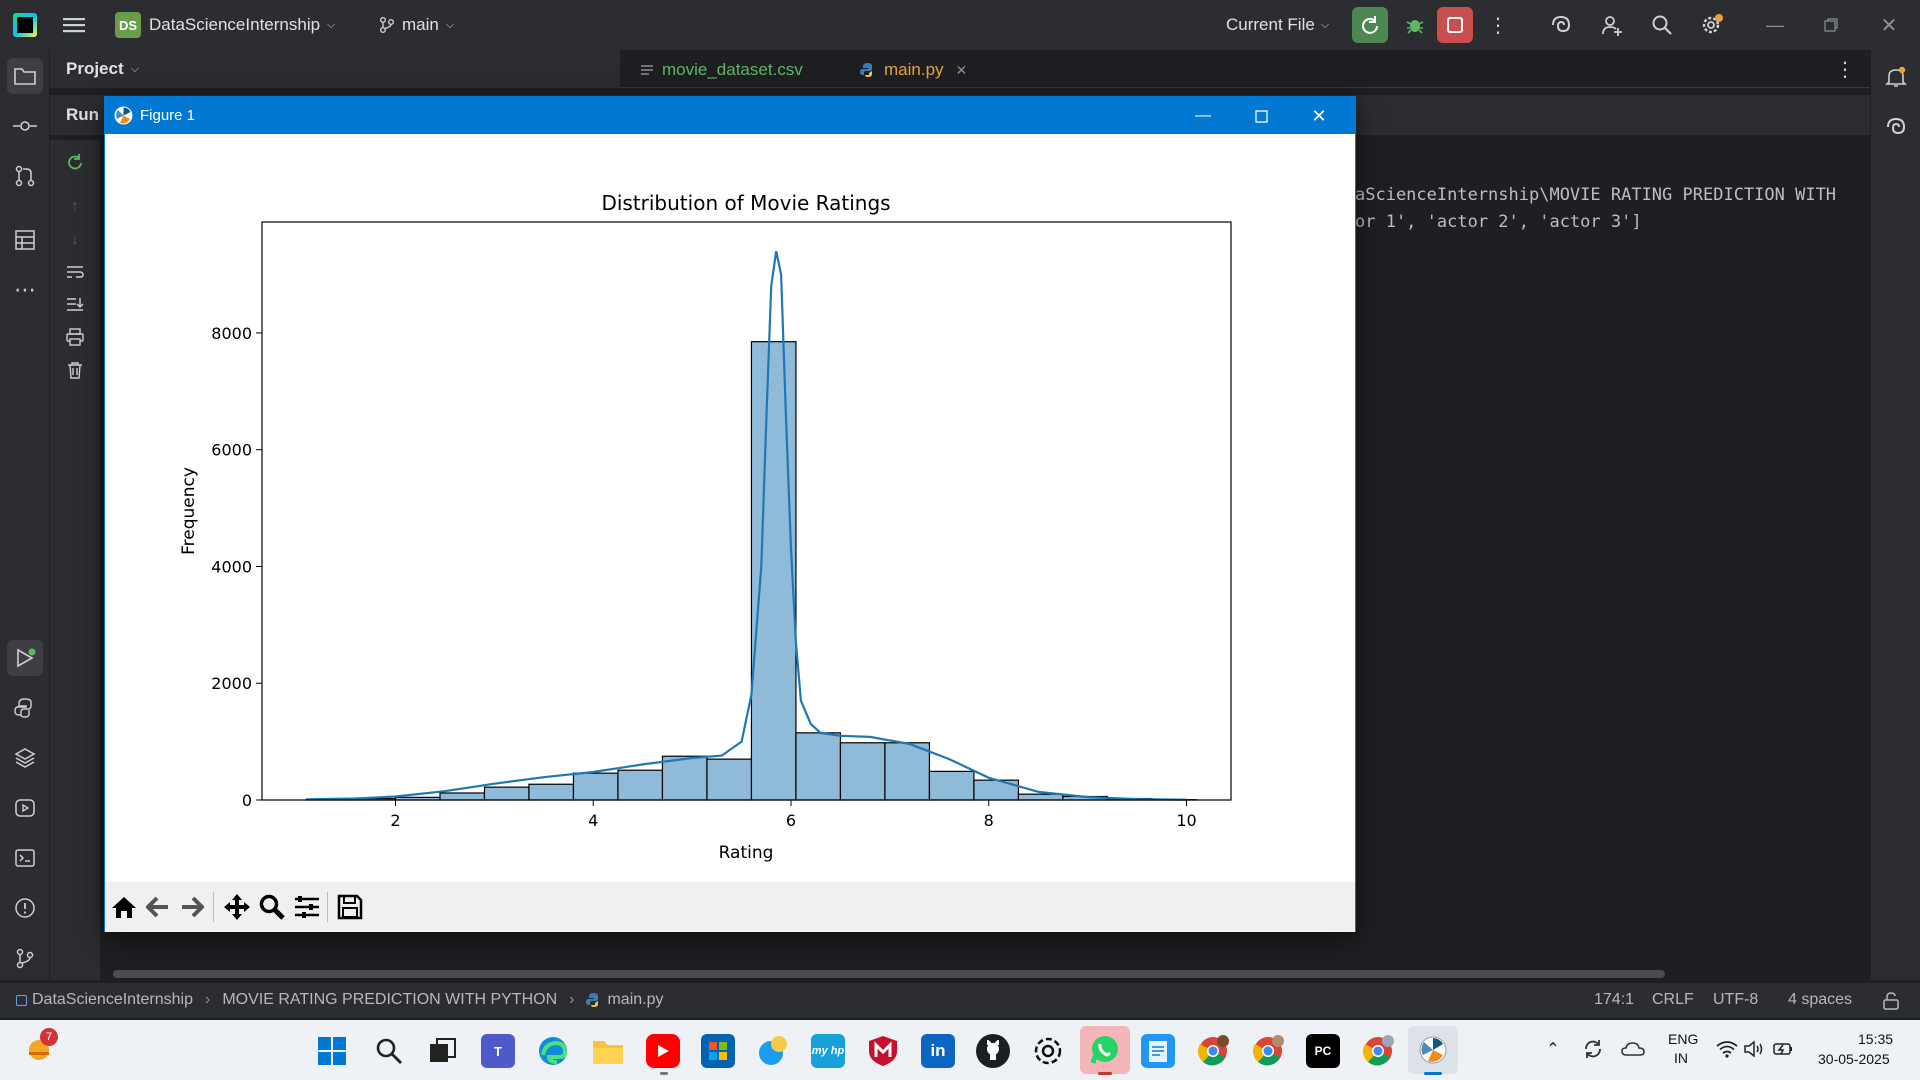 This screenshot has width=1920, height=1080. Describe the element at coordinates (25, 176) in the screenshot. I see `pull-requests-tool-button` at that location.